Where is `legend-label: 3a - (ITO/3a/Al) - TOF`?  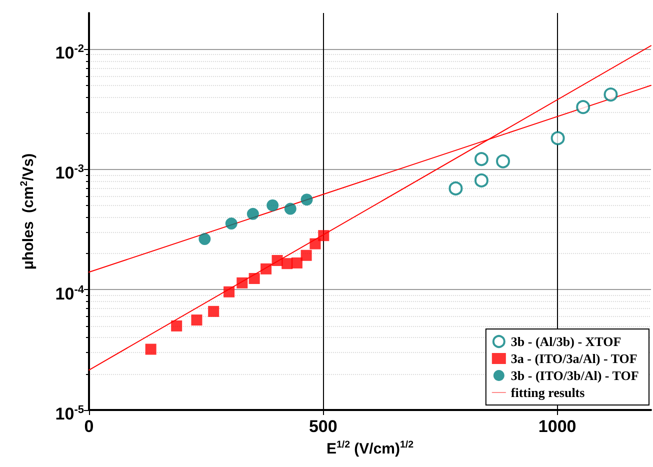
legend-label: 3a - (ITO/3a/Al) - TOF is located at coordinates (574, 358).